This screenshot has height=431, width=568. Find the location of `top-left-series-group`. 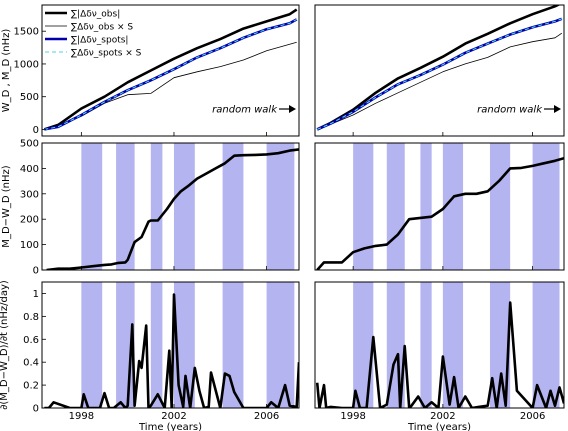

top-left-series-group is located at coordinates (170, 69).